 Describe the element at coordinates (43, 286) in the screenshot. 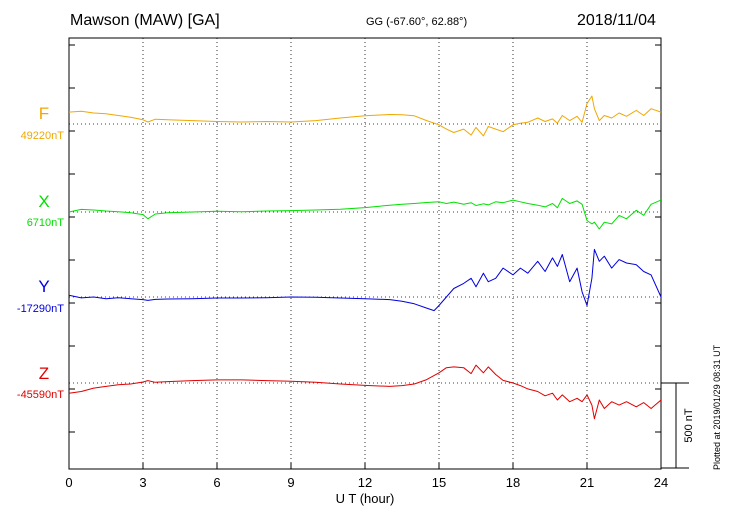

I see `series-name-y: Y` at that location.